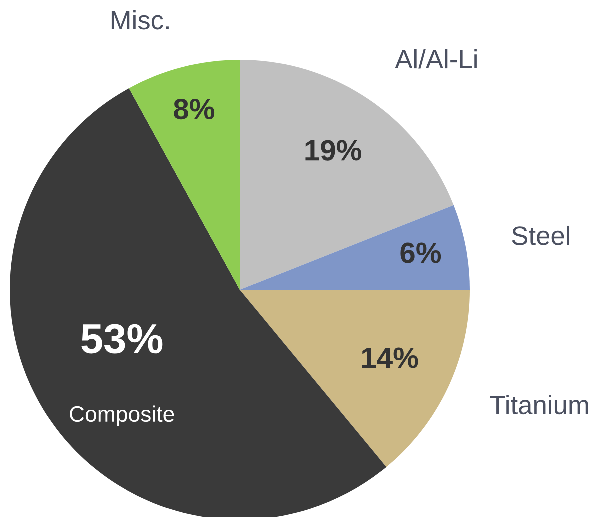 This screenshot has width=609, height=517. I want to click on slice-label: Steel, so click(541, 236).